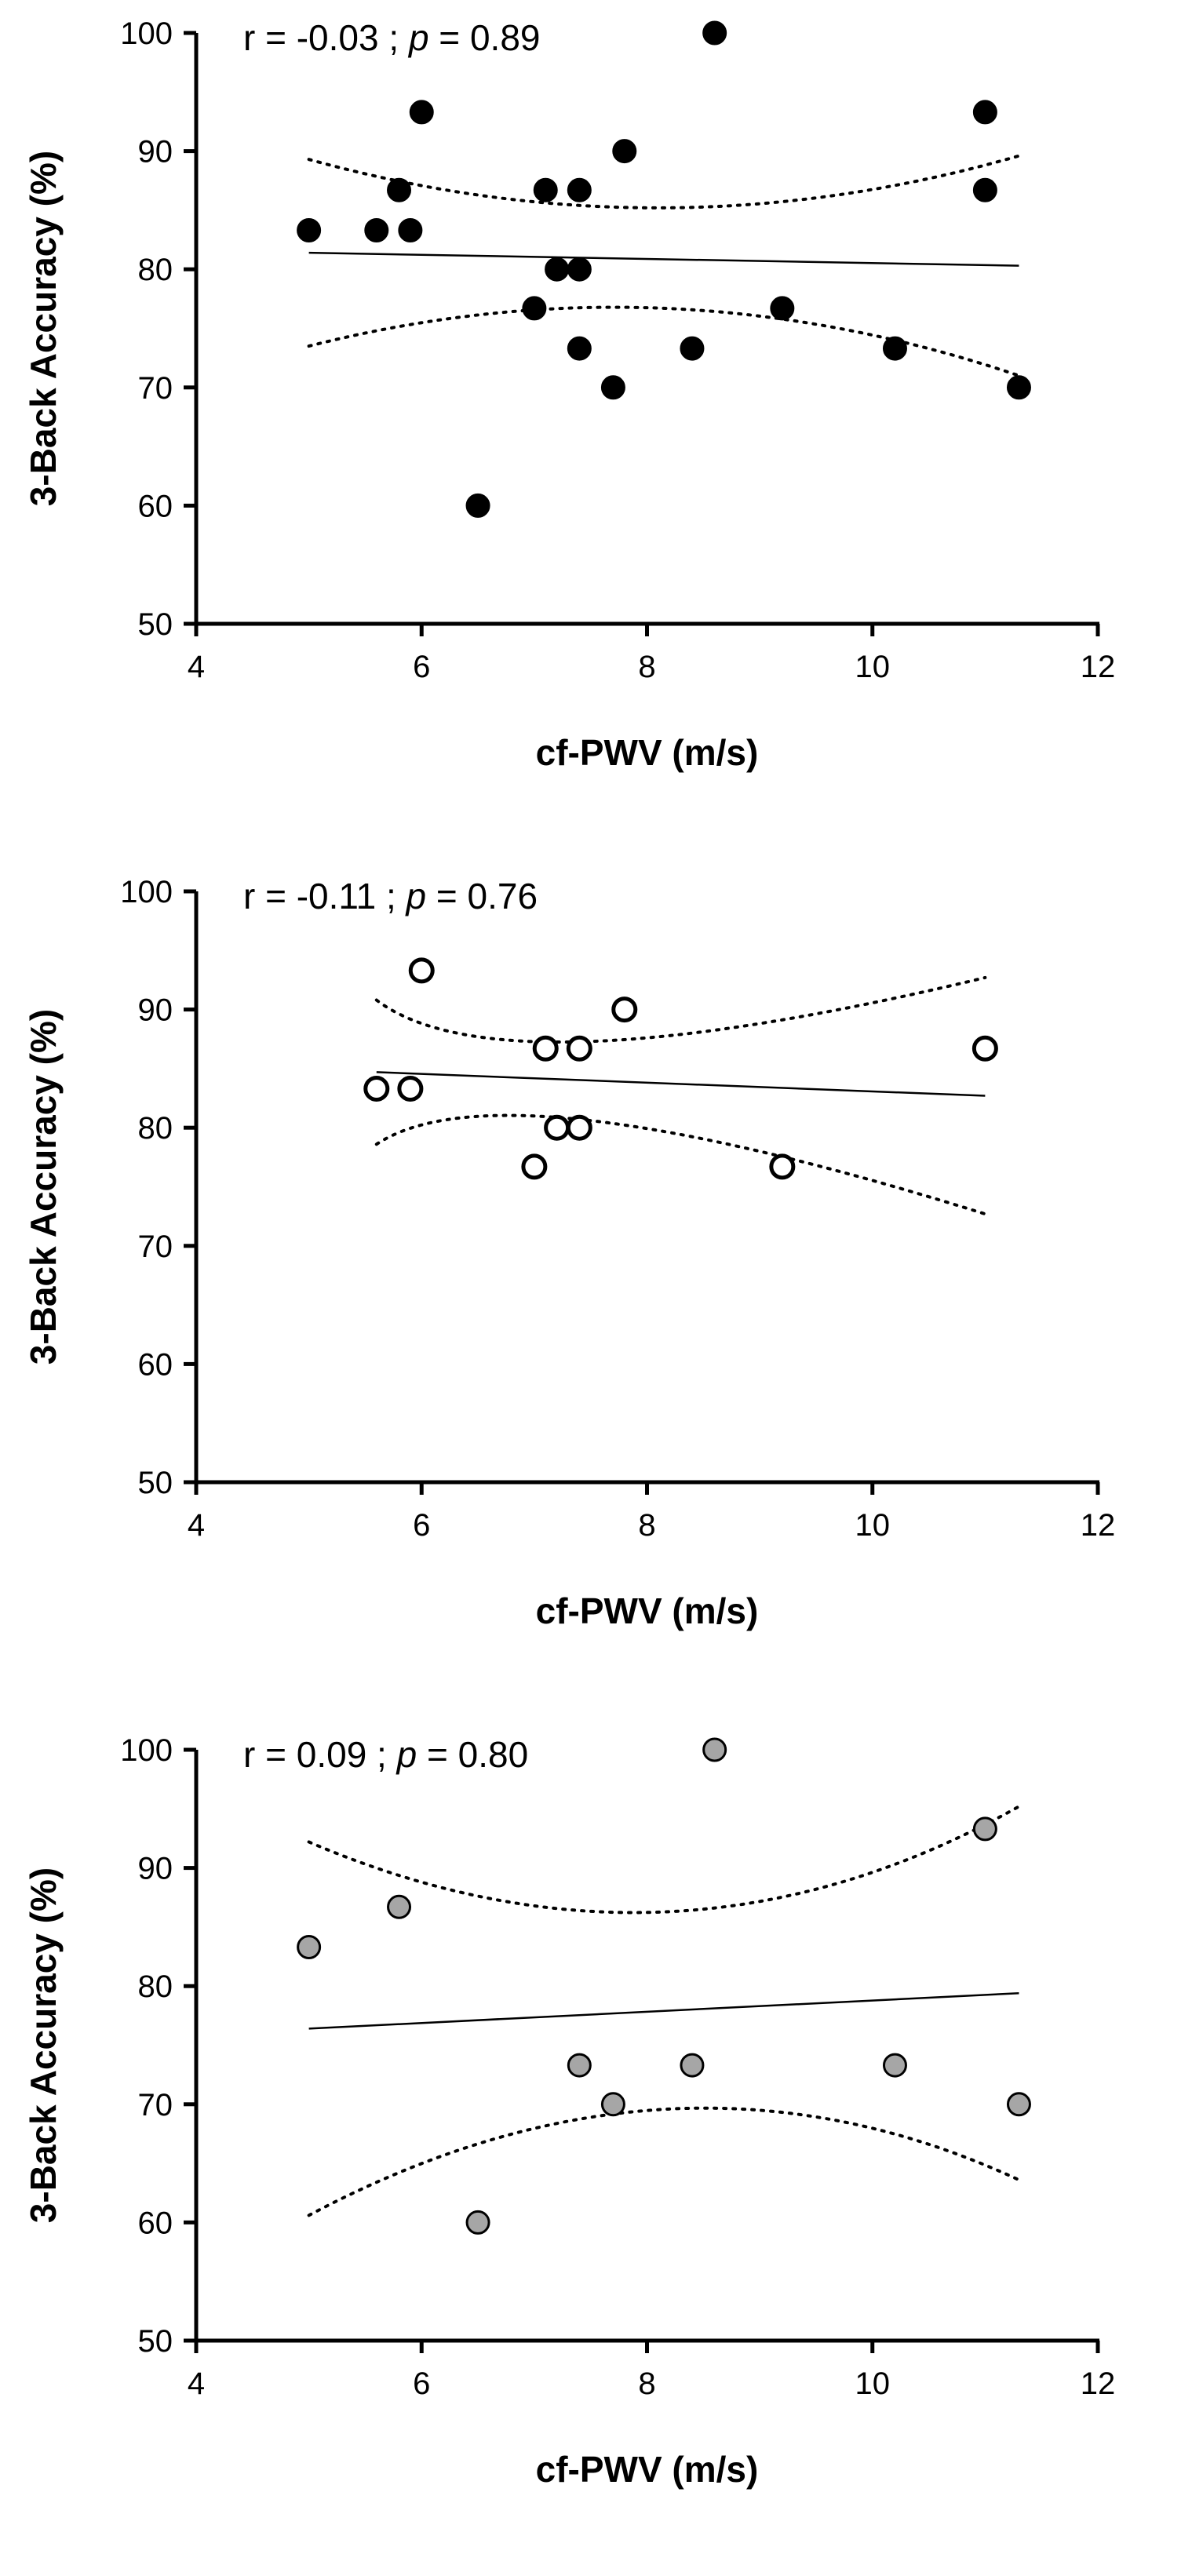 Image resolution: width=1192 pixels, height=2576 pixels. I want to click on correlation-annotation: r = -0.03 ; p = 0.89, so click(392, 37).